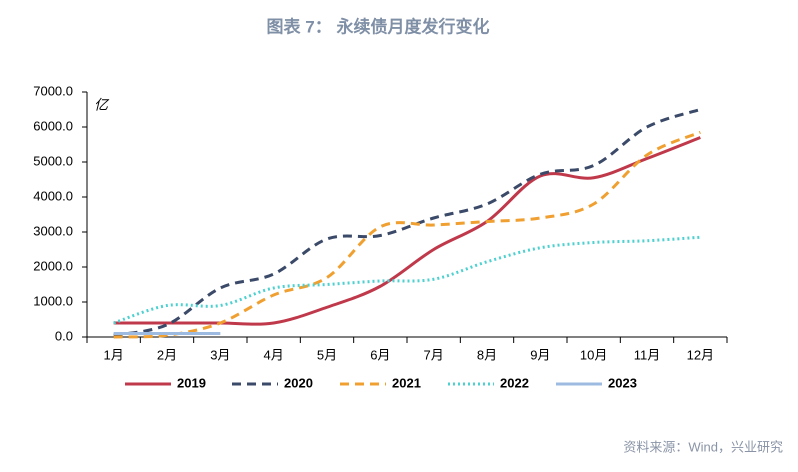  I want to click on x-tick-label: 1月, so click(114, 354).